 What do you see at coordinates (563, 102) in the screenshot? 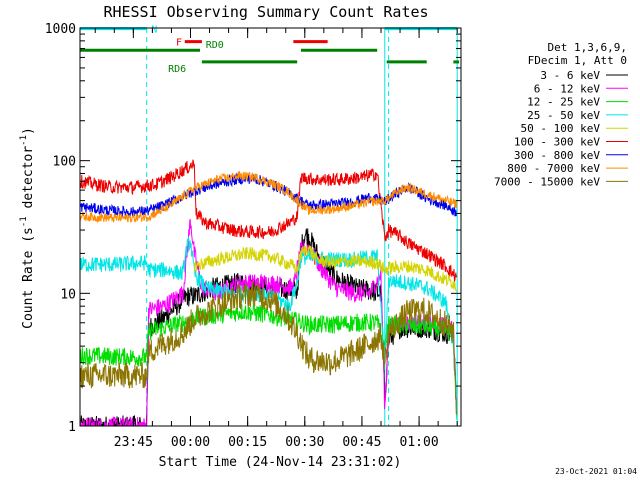
I see `legend-label: 12 - 25 keV` at bounding box center [563, 102].